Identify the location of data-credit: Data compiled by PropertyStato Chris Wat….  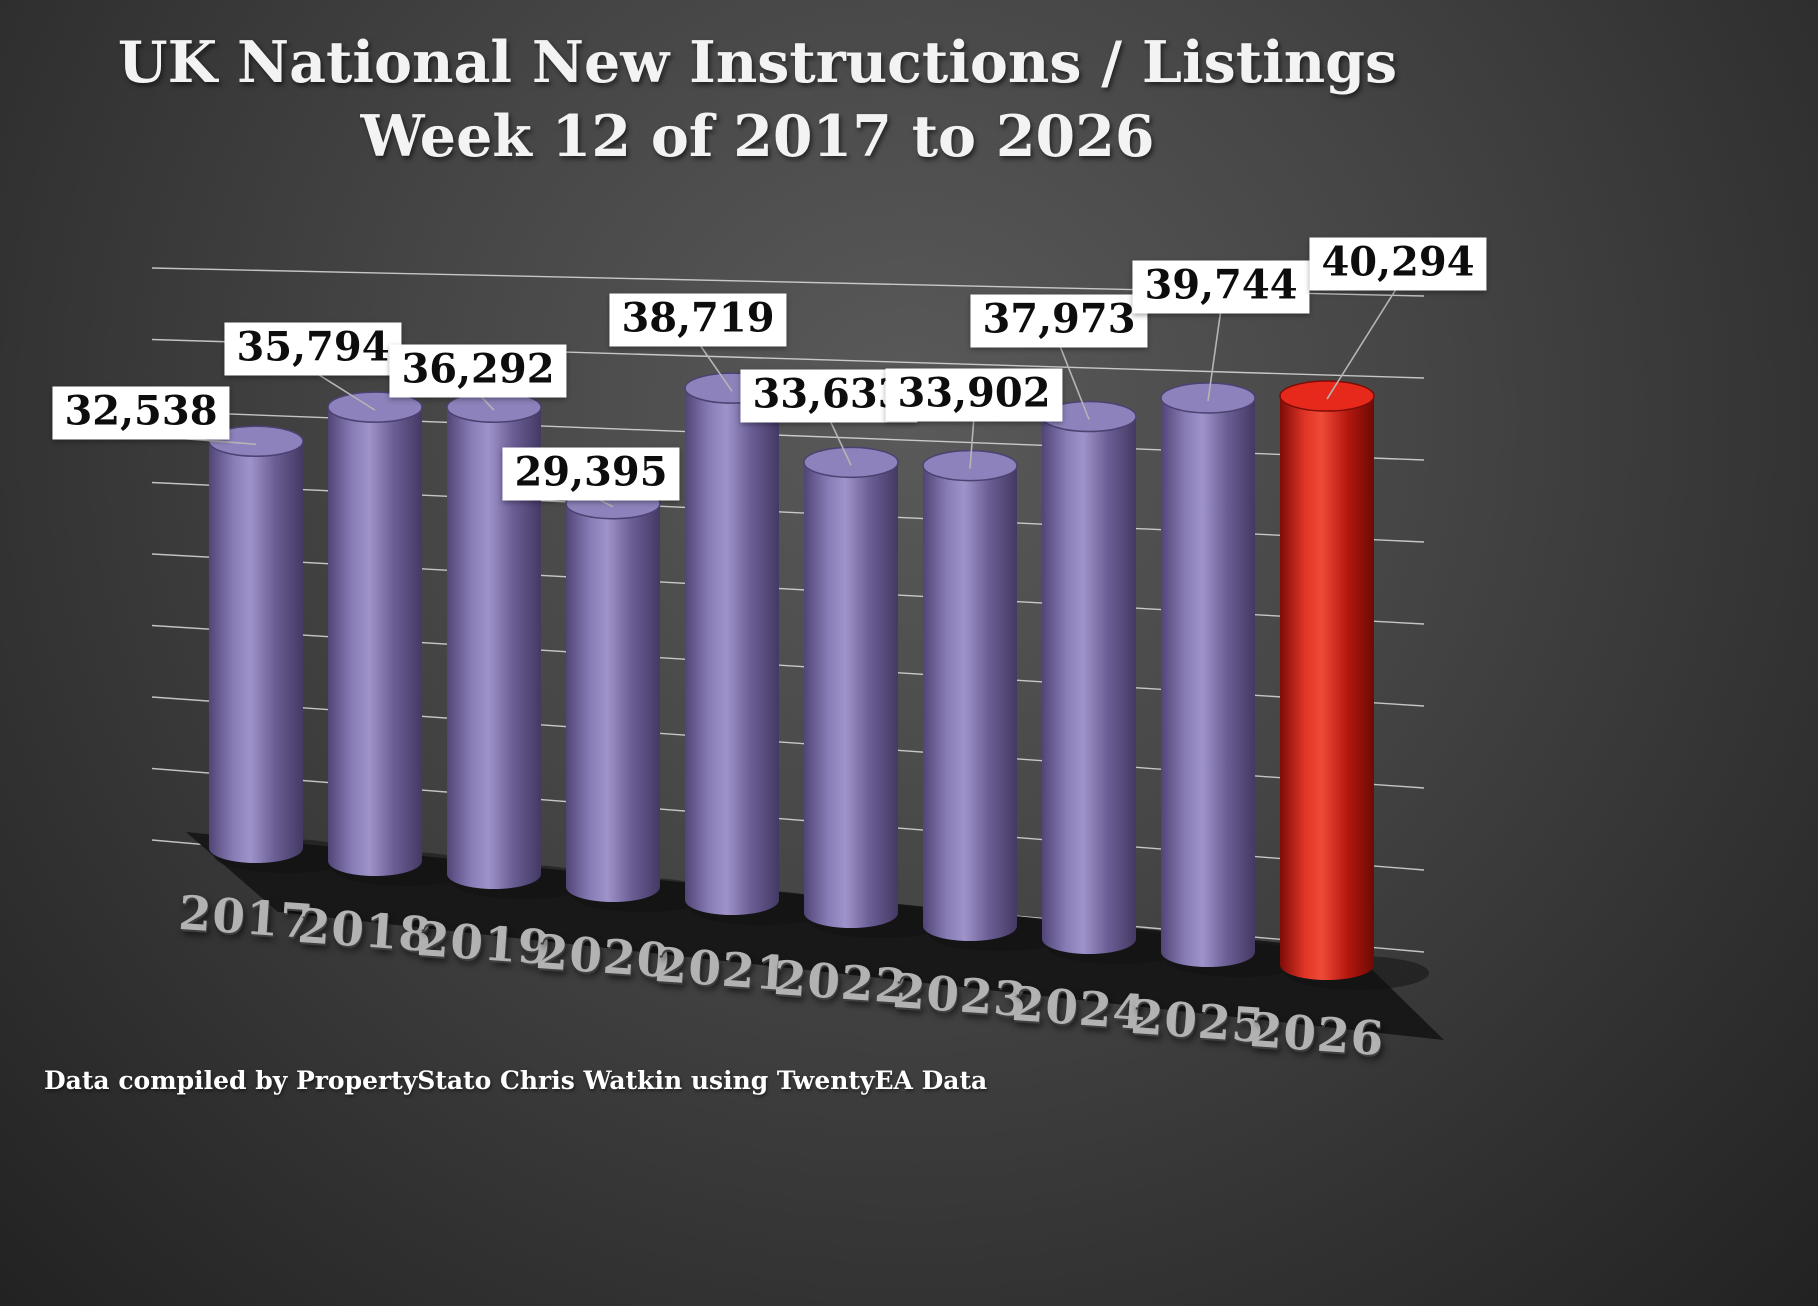
(516, 1080).